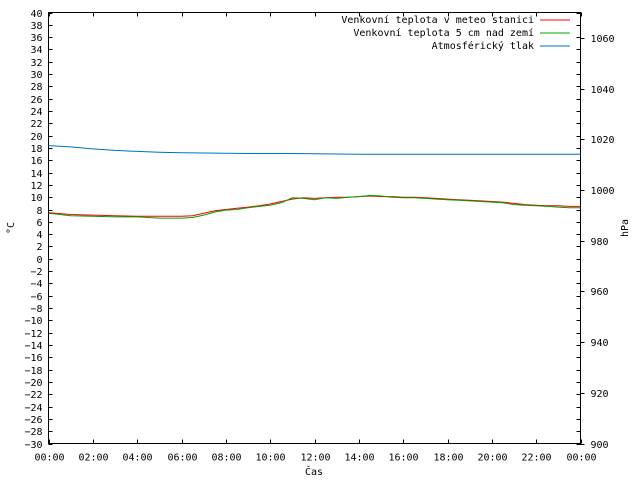 This screenshot has width=640, height=480. Describe the element at coordinates (36, 174) in the screenshot. I see `left-tick-label: 14` at that location.